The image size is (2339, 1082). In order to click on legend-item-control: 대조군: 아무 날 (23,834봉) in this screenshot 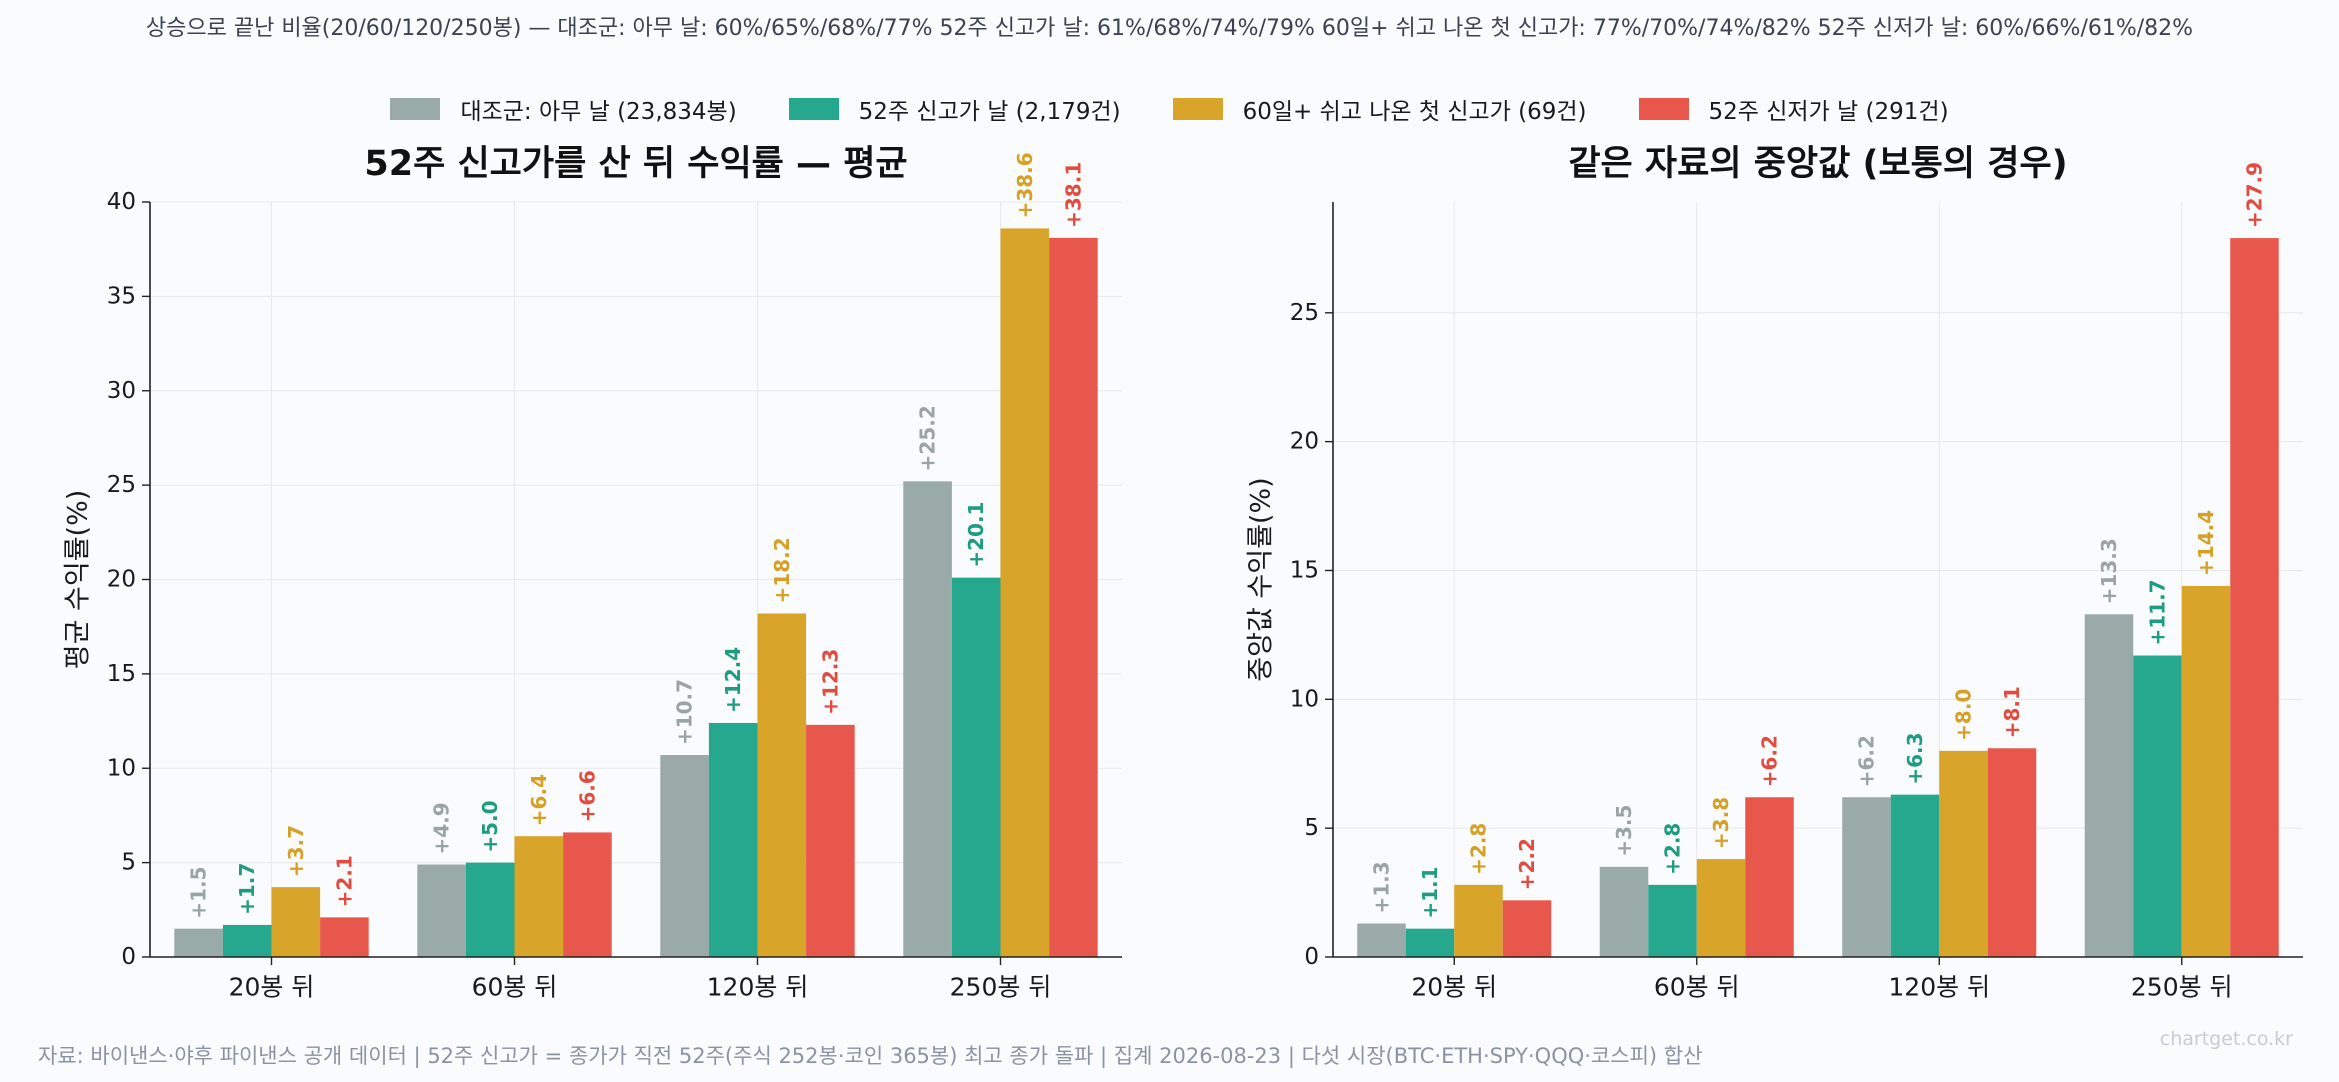, I will do `click(563, 109)`.